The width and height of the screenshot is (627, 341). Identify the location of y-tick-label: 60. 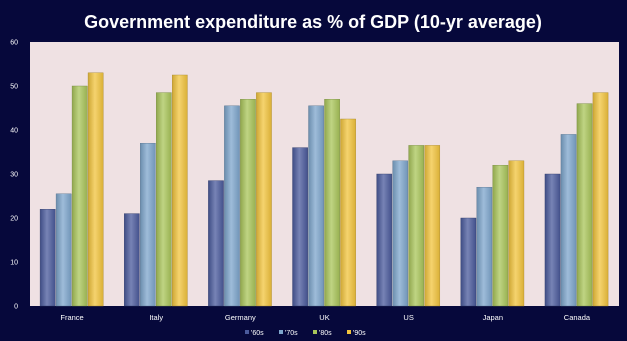
(14, 43).